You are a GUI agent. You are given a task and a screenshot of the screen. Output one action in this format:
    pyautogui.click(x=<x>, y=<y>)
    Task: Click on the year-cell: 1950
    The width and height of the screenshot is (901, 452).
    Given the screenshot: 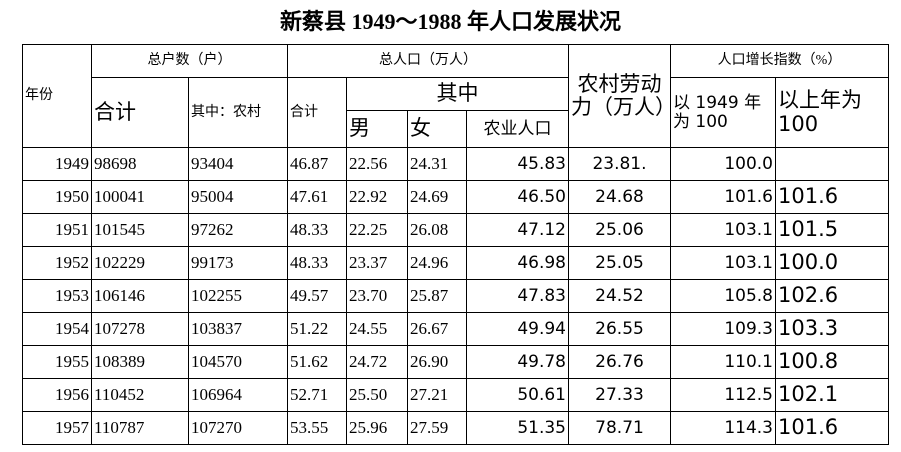 What is the action you would take?
    pyautogui.click(x=57, y=197)
    